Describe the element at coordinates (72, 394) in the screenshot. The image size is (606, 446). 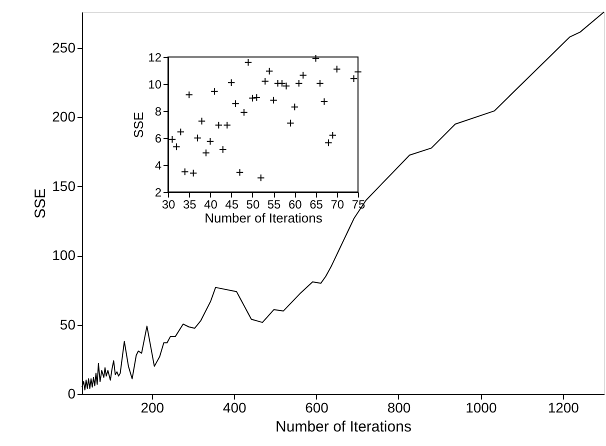
I see `y-tick-label: 0` at that location.